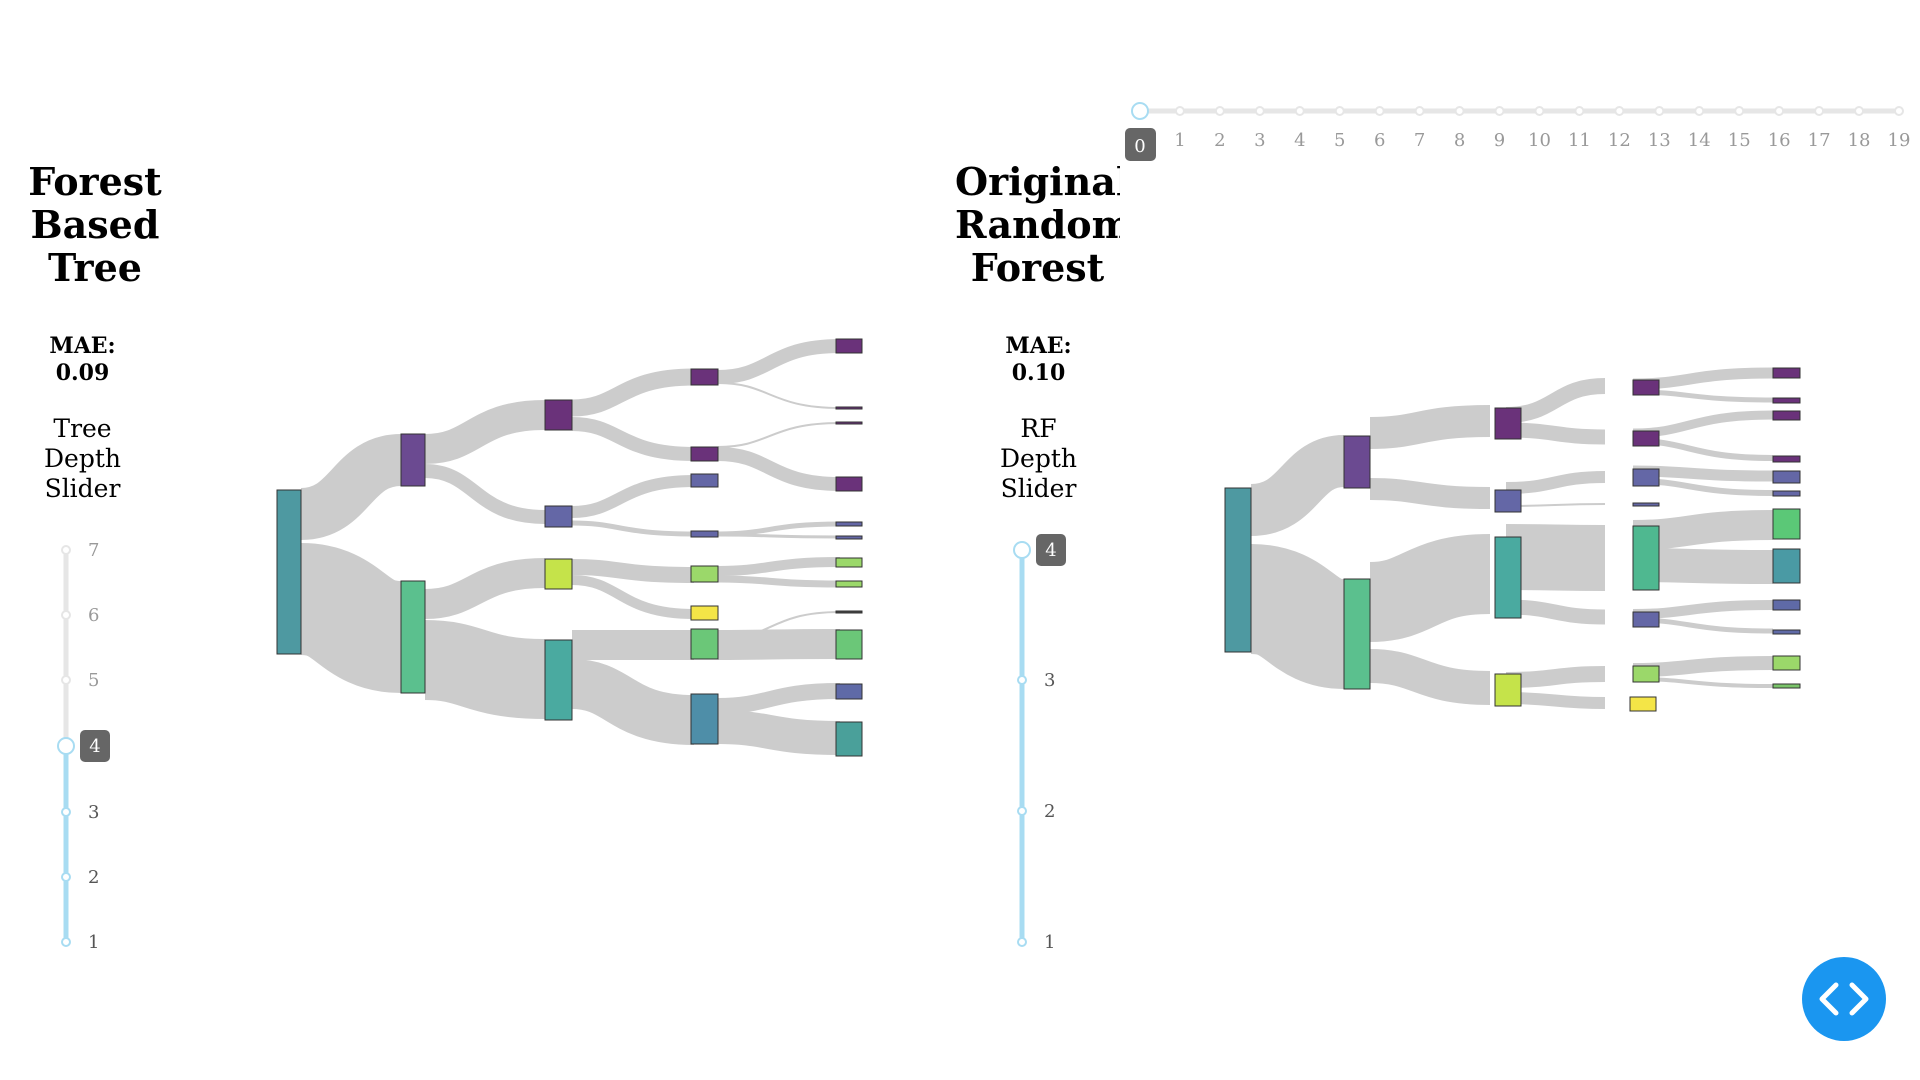  I want to click on tree-depth-handle: 4, so click(83, 746).